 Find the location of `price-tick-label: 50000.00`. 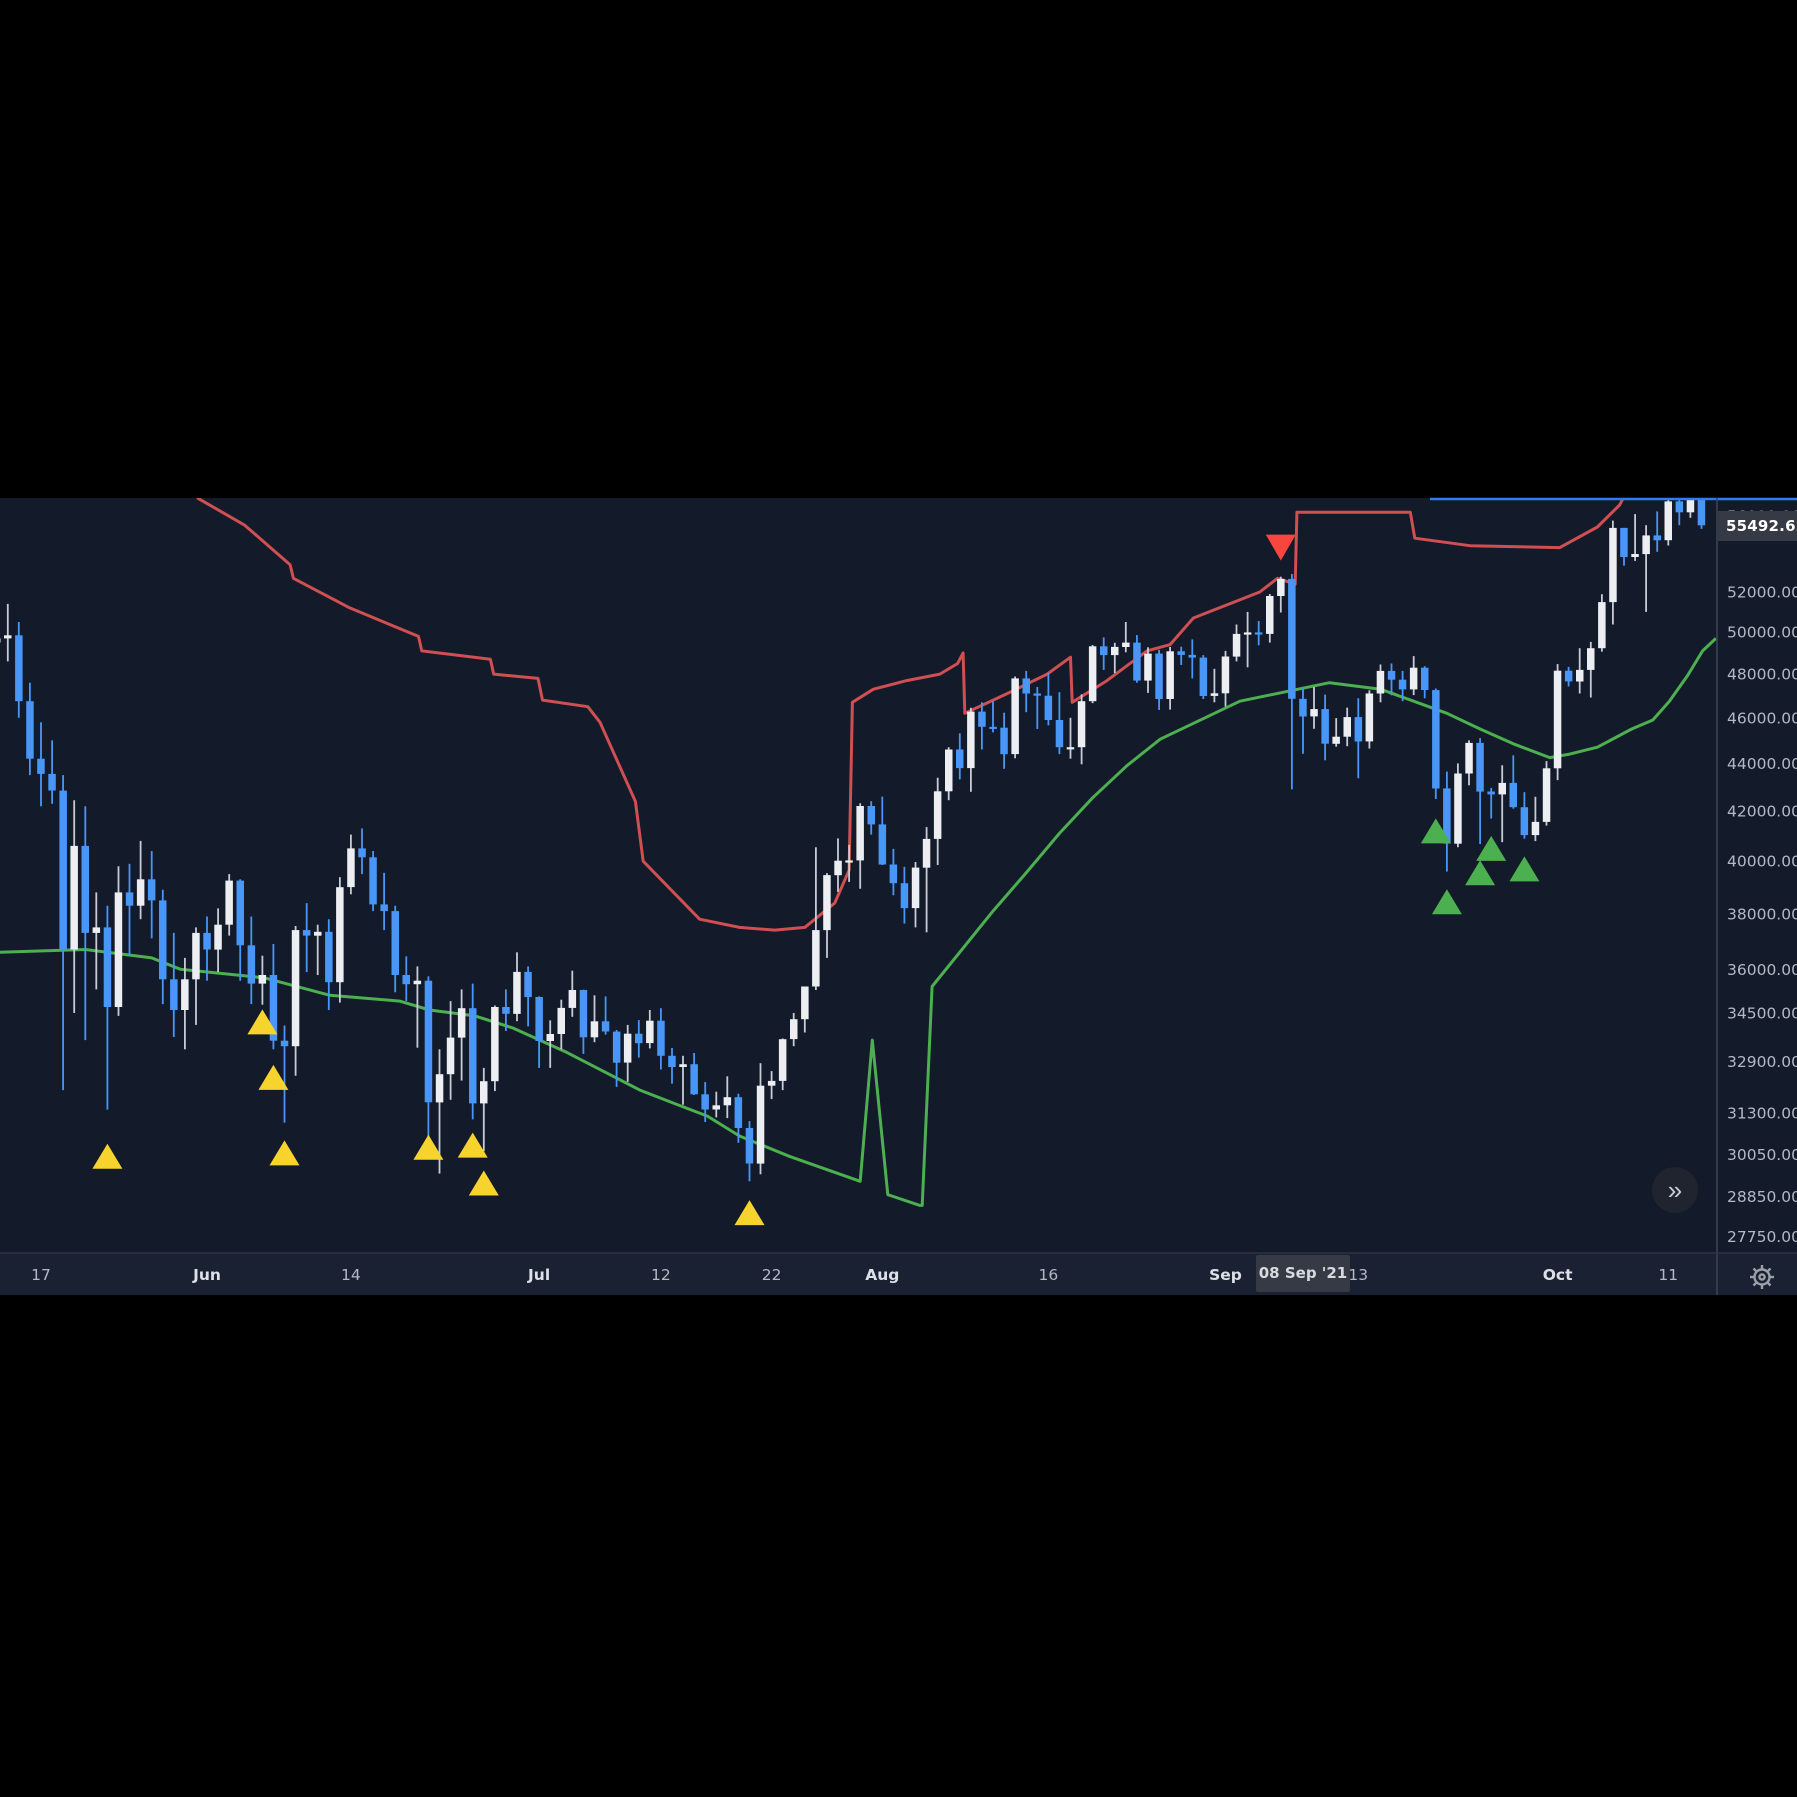

price-tick-label: 50000.00 is located at coordinates (1762, 633).